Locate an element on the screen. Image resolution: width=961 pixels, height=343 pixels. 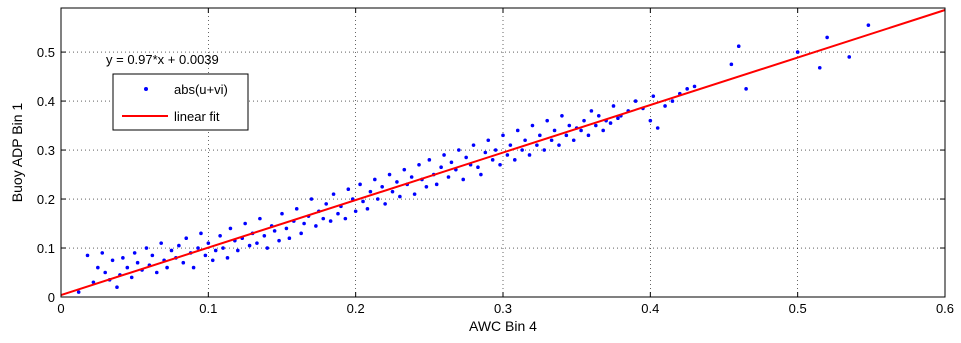
y-tick-label: 0.2 is located at coordinates (46, 199).